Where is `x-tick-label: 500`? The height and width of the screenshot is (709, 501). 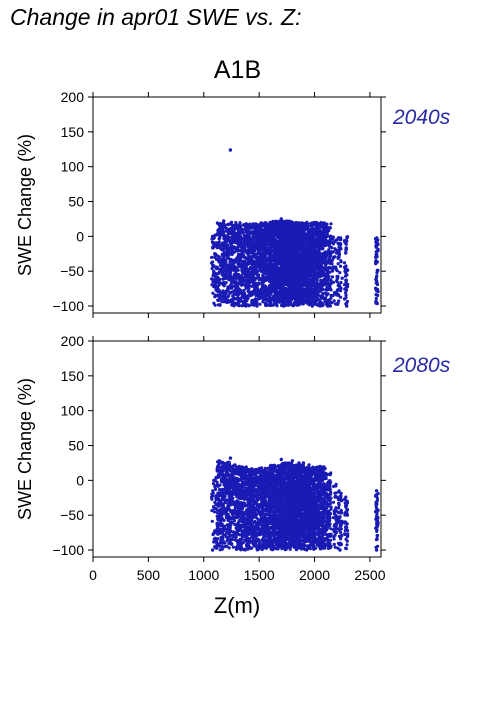
x-tick-label: 500 is located at coordinates (149, 575).